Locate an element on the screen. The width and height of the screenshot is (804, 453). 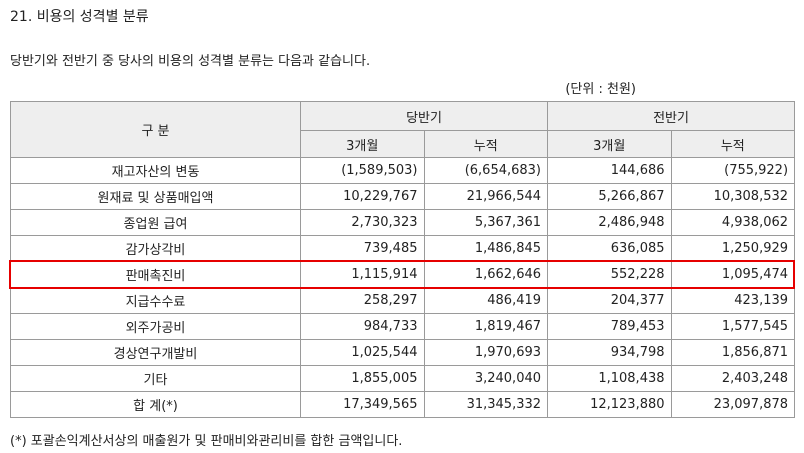
cell-prior-3m: 12,123,880 is located at coordinates (609, 404).